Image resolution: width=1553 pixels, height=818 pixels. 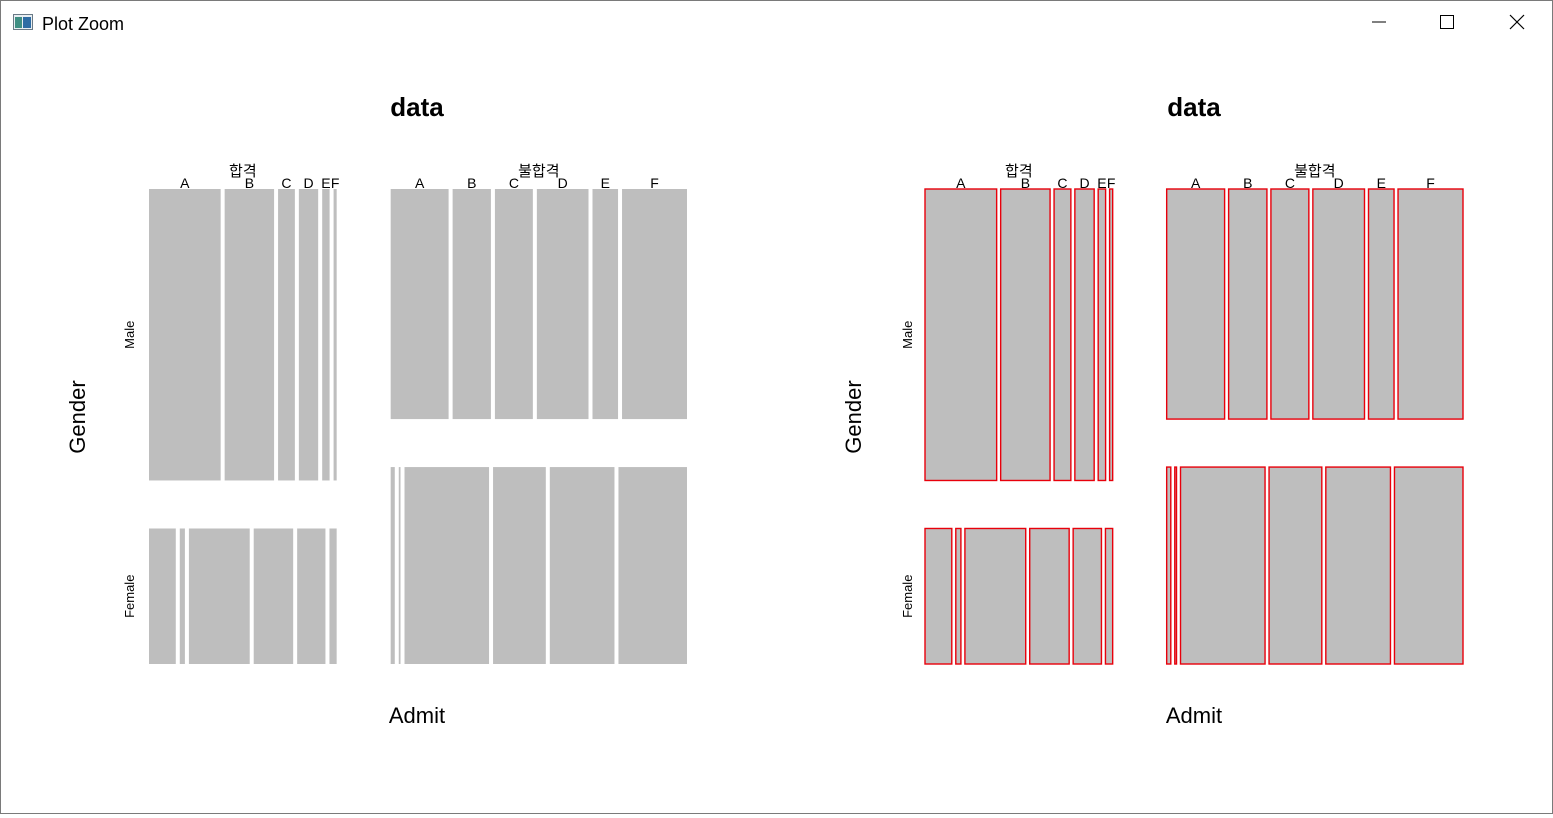 I want to click on window-title: Plot Zoom, so click(x=83, y=24).